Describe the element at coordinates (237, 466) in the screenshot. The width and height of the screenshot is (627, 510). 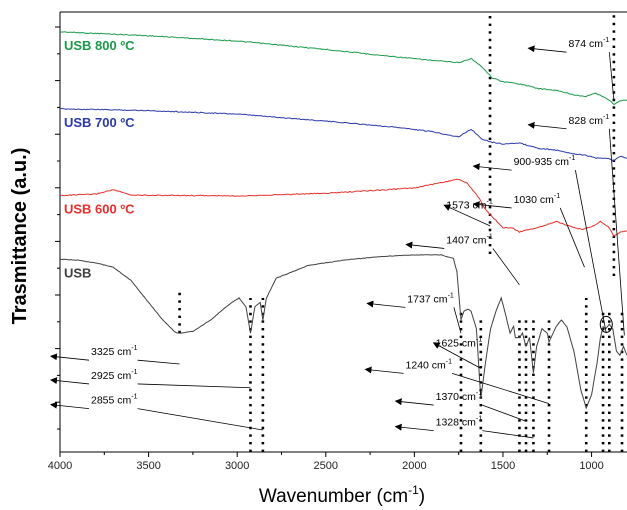
I see `x-tick-label: 3000` at that location.